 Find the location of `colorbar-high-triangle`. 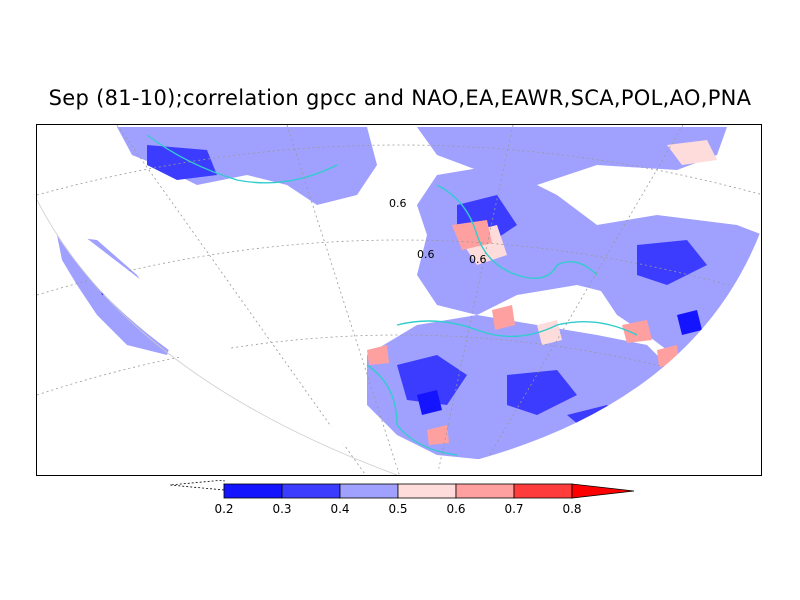

colorbar-high-triangle is located at coordinates (603, 491).